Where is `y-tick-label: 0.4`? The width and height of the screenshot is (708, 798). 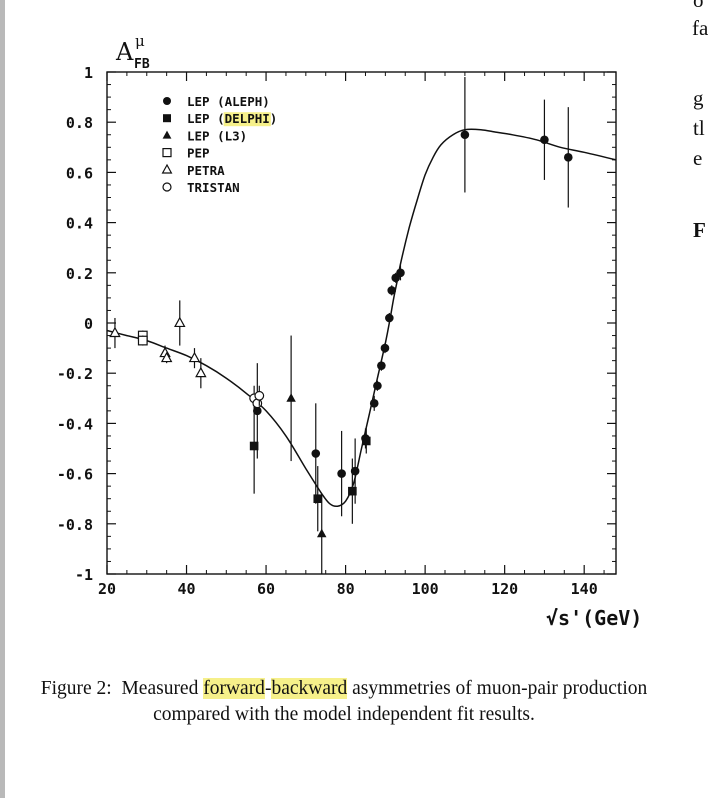 y-tick-label: 0.4 is located at coordinates (79, 224).